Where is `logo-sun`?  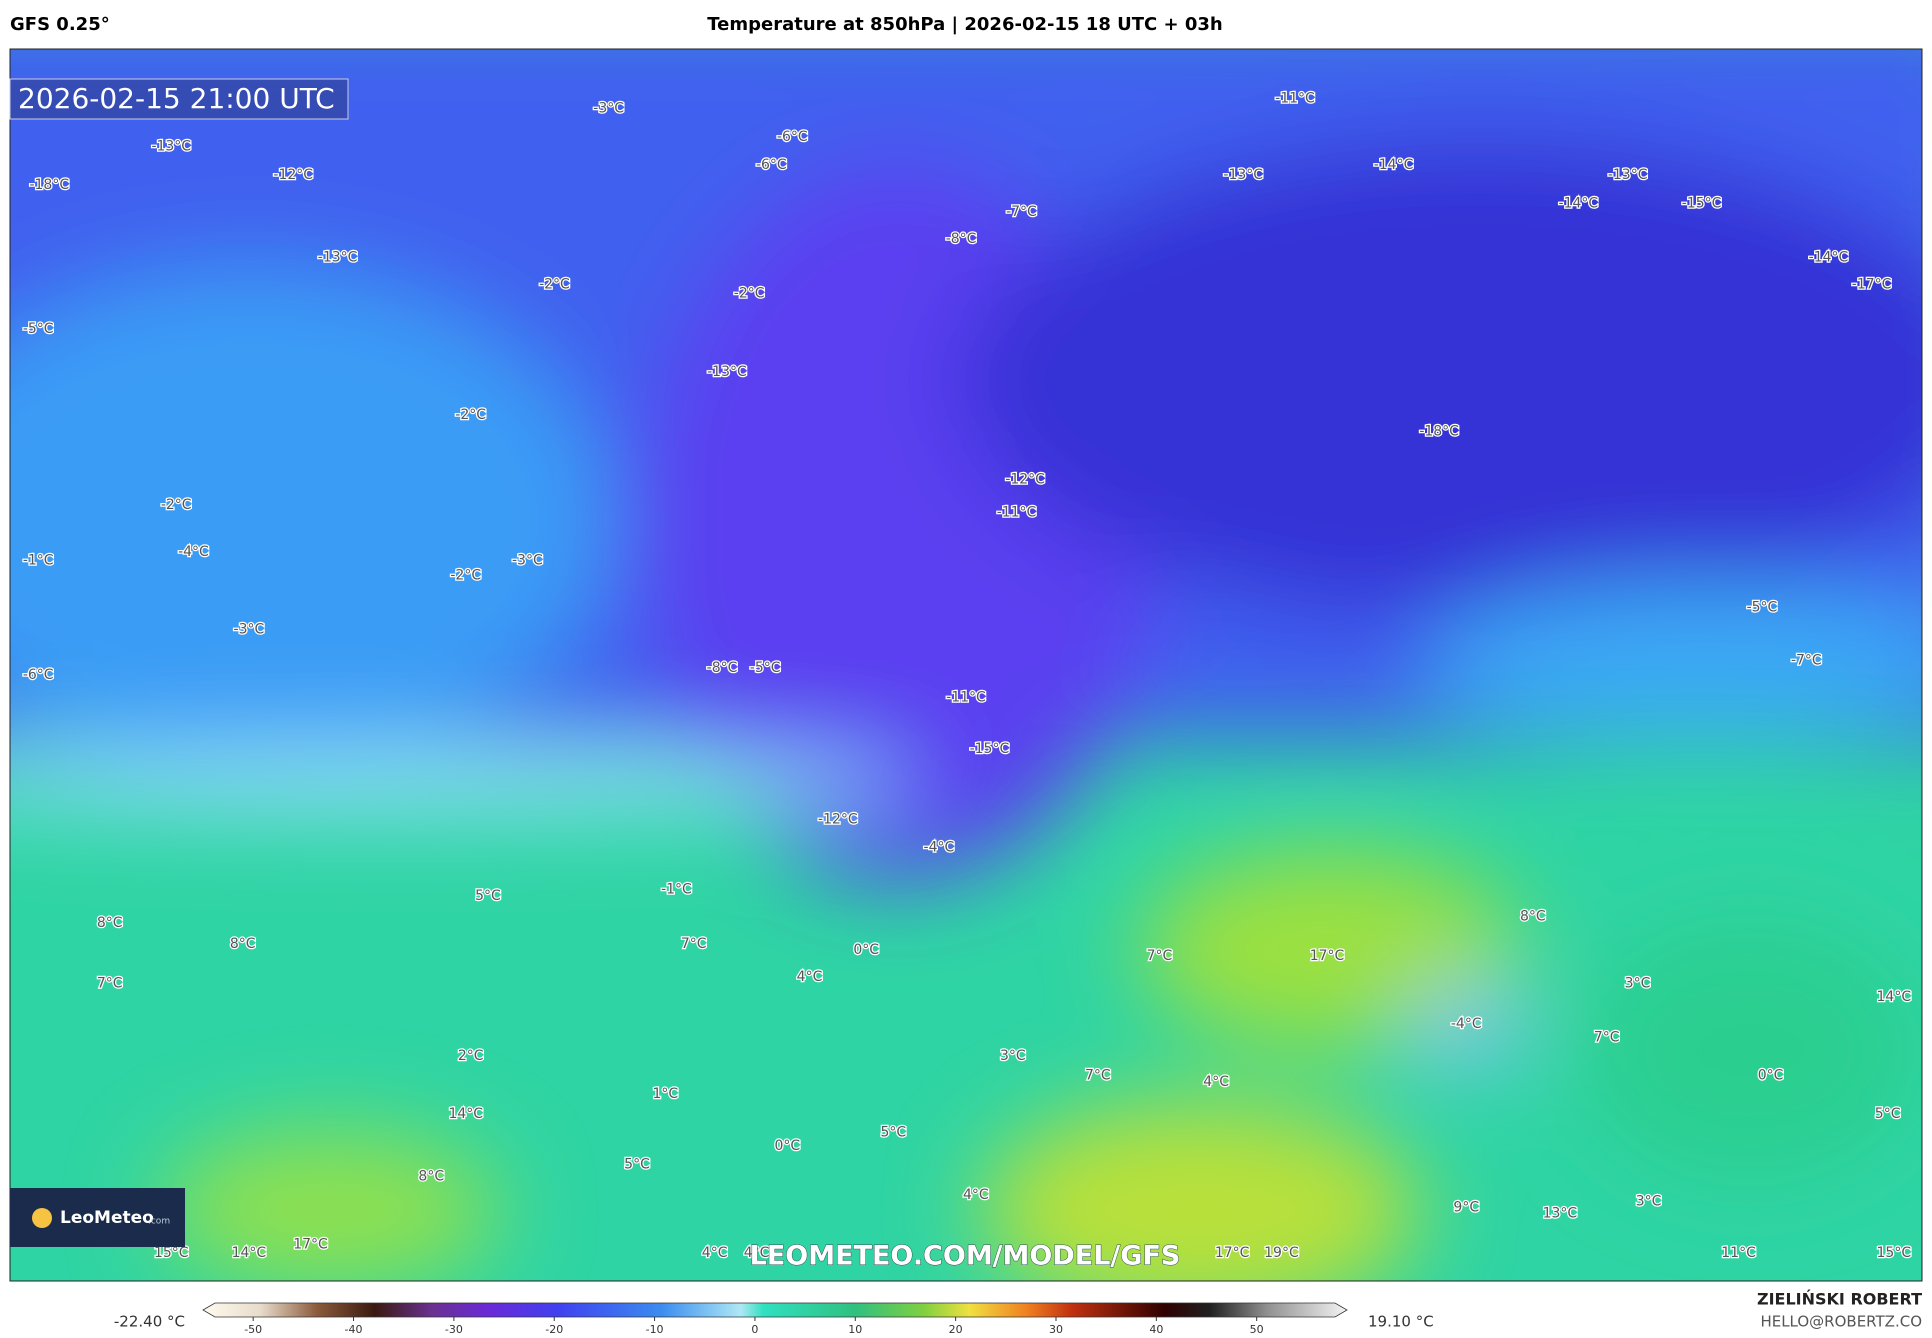
logo-sun is located at coordinates (42, 1218).